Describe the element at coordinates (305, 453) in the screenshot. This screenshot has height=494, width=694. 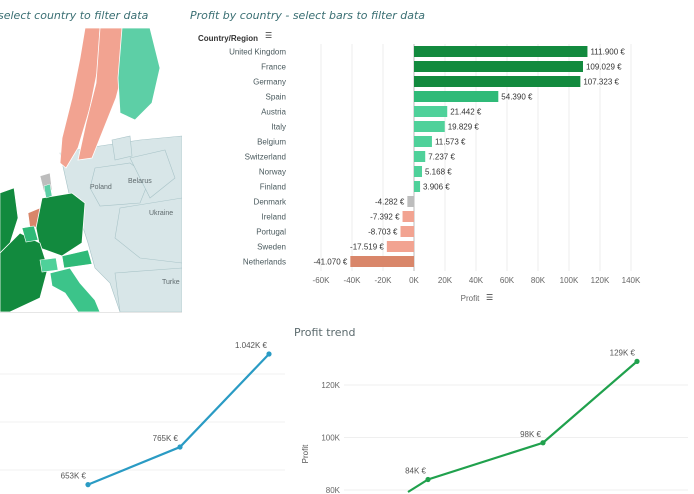
I see `y-axis-title: Profit` at that location.